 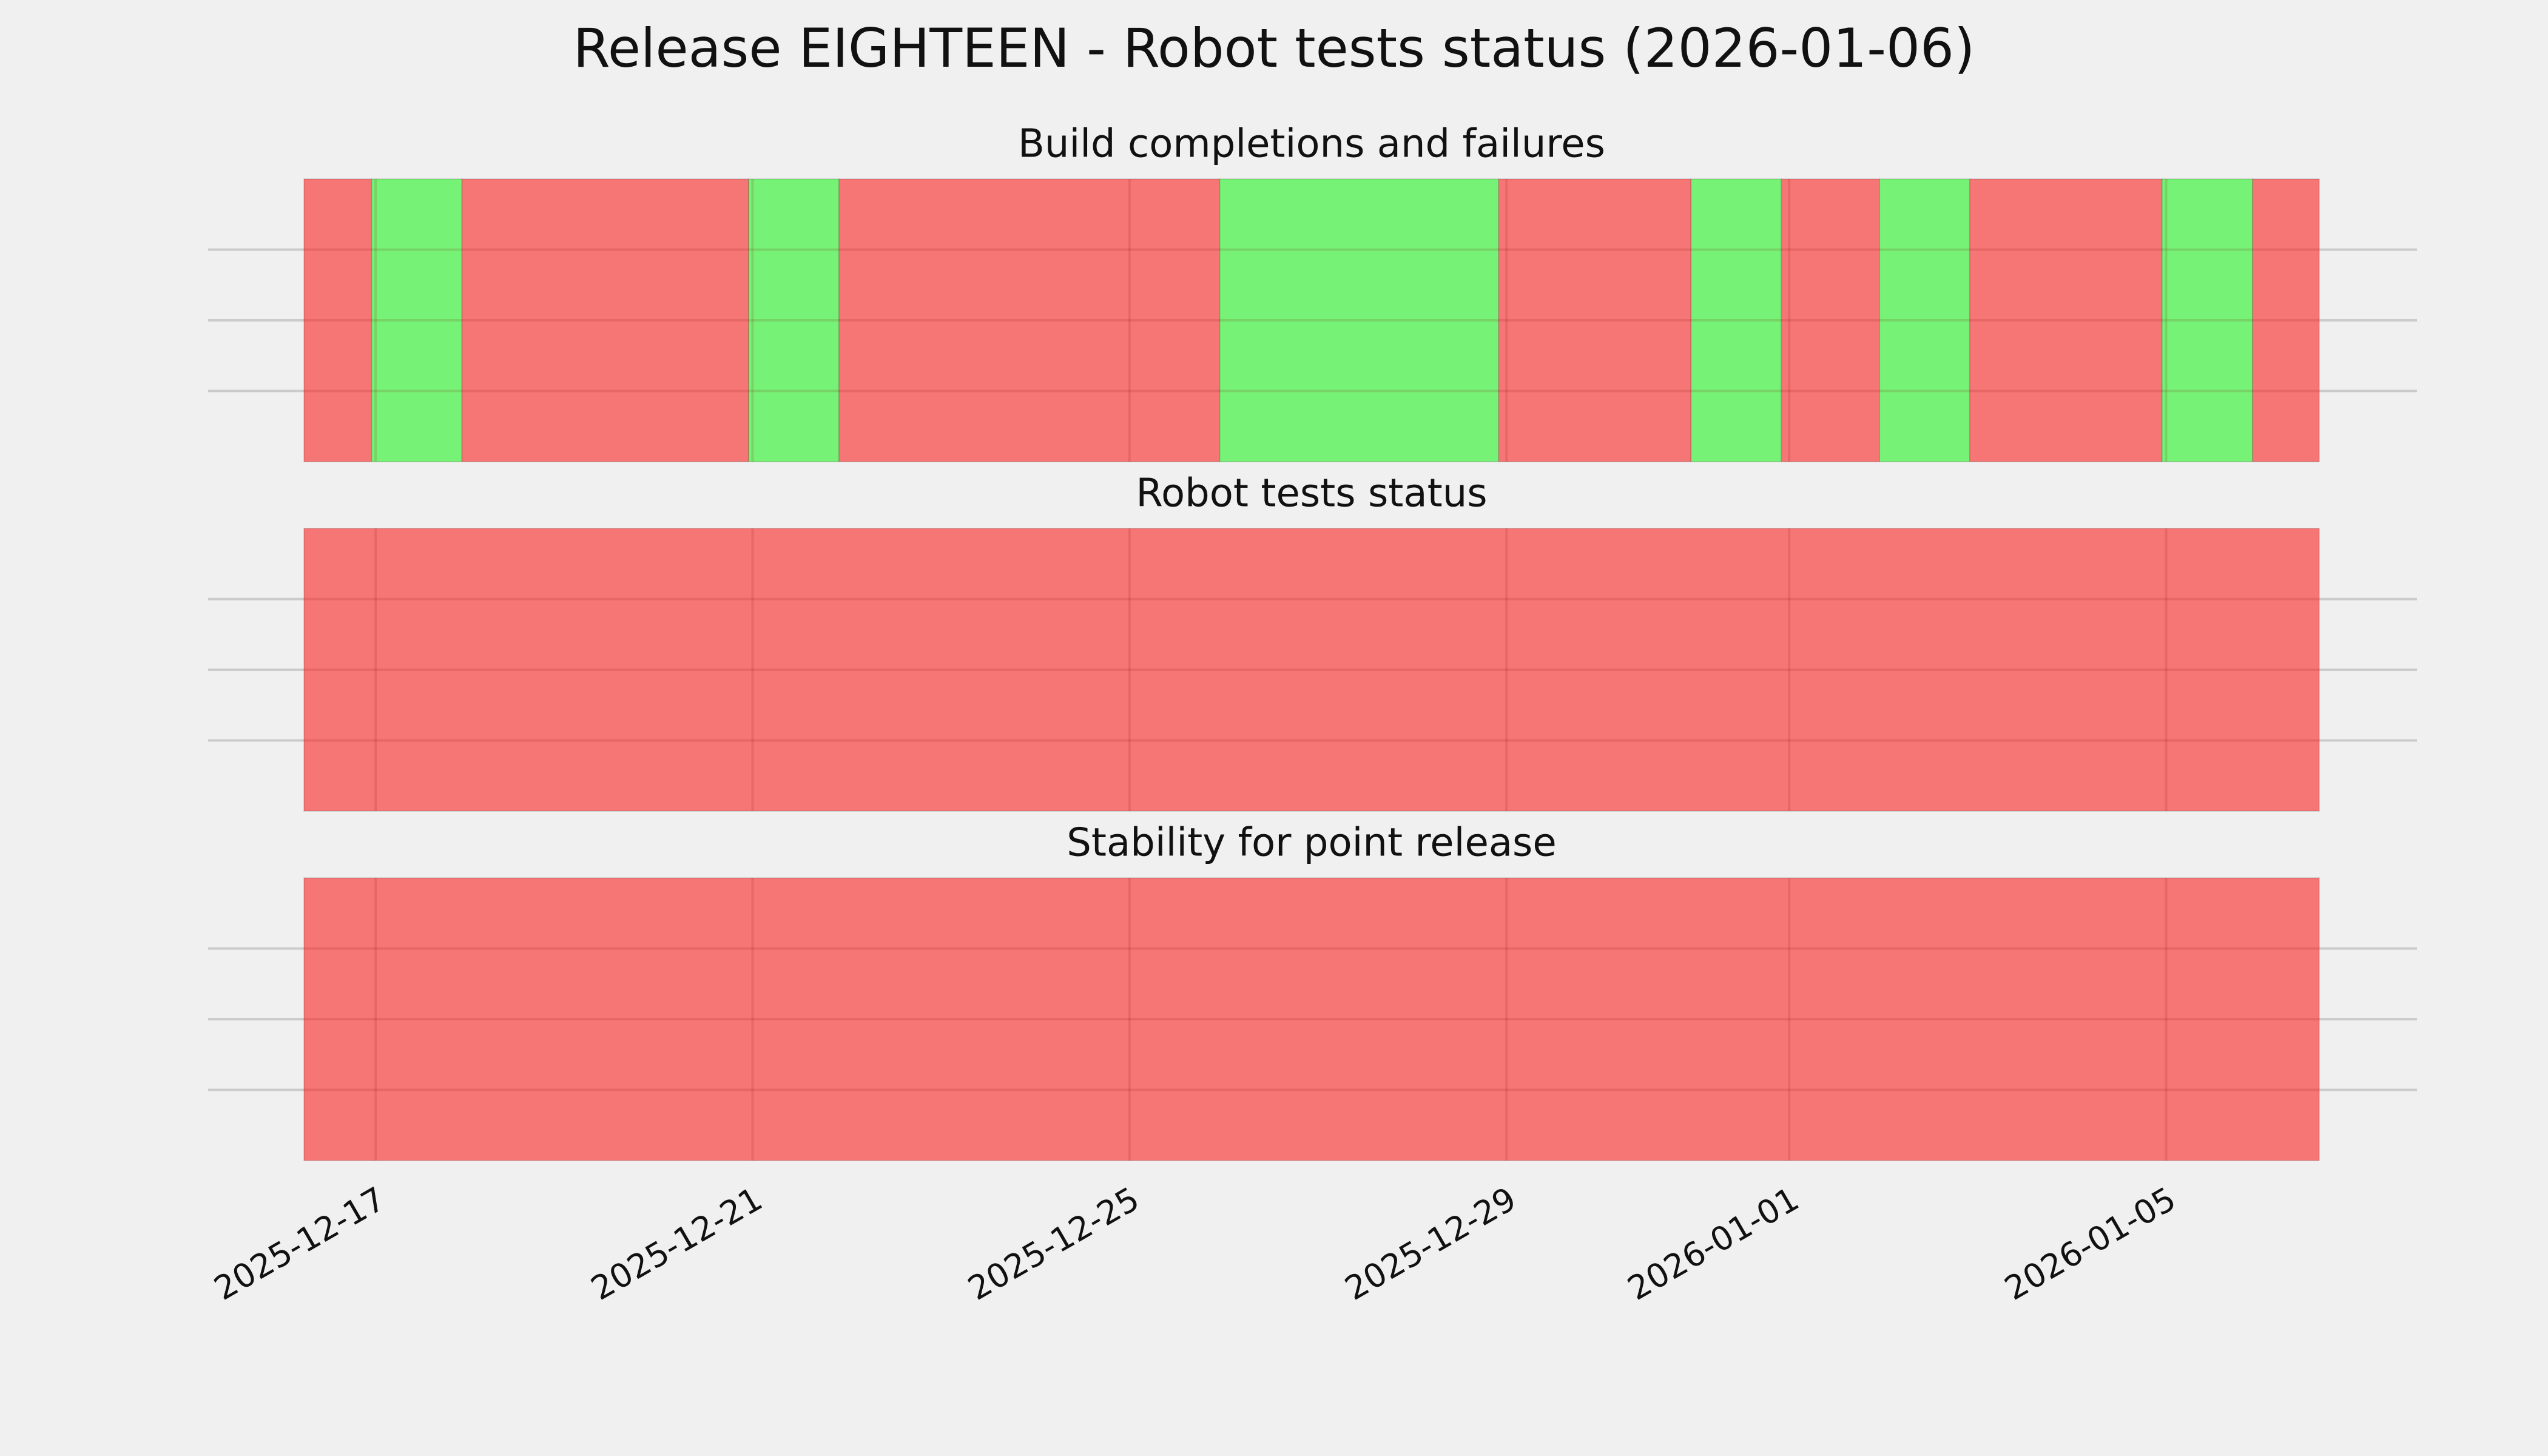 What do you see at coordinates (1311, 493) in the screenshot?
I see `panel-title: Robot tests status` at bounding box center [1311, 493].